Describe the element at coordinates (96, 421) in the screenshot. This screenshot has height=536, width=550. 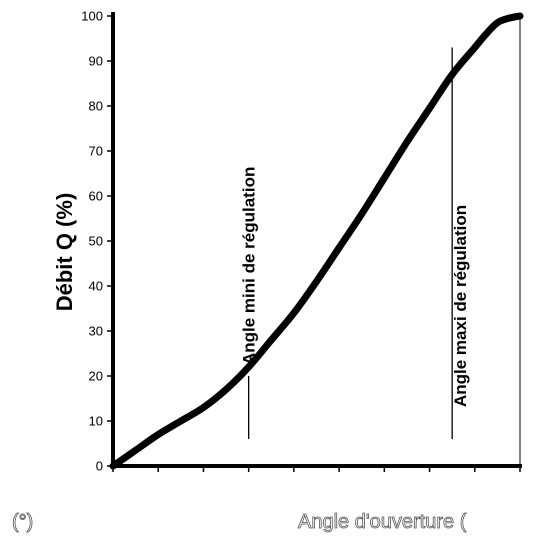
I see `y-tick-label: 10` at that location.